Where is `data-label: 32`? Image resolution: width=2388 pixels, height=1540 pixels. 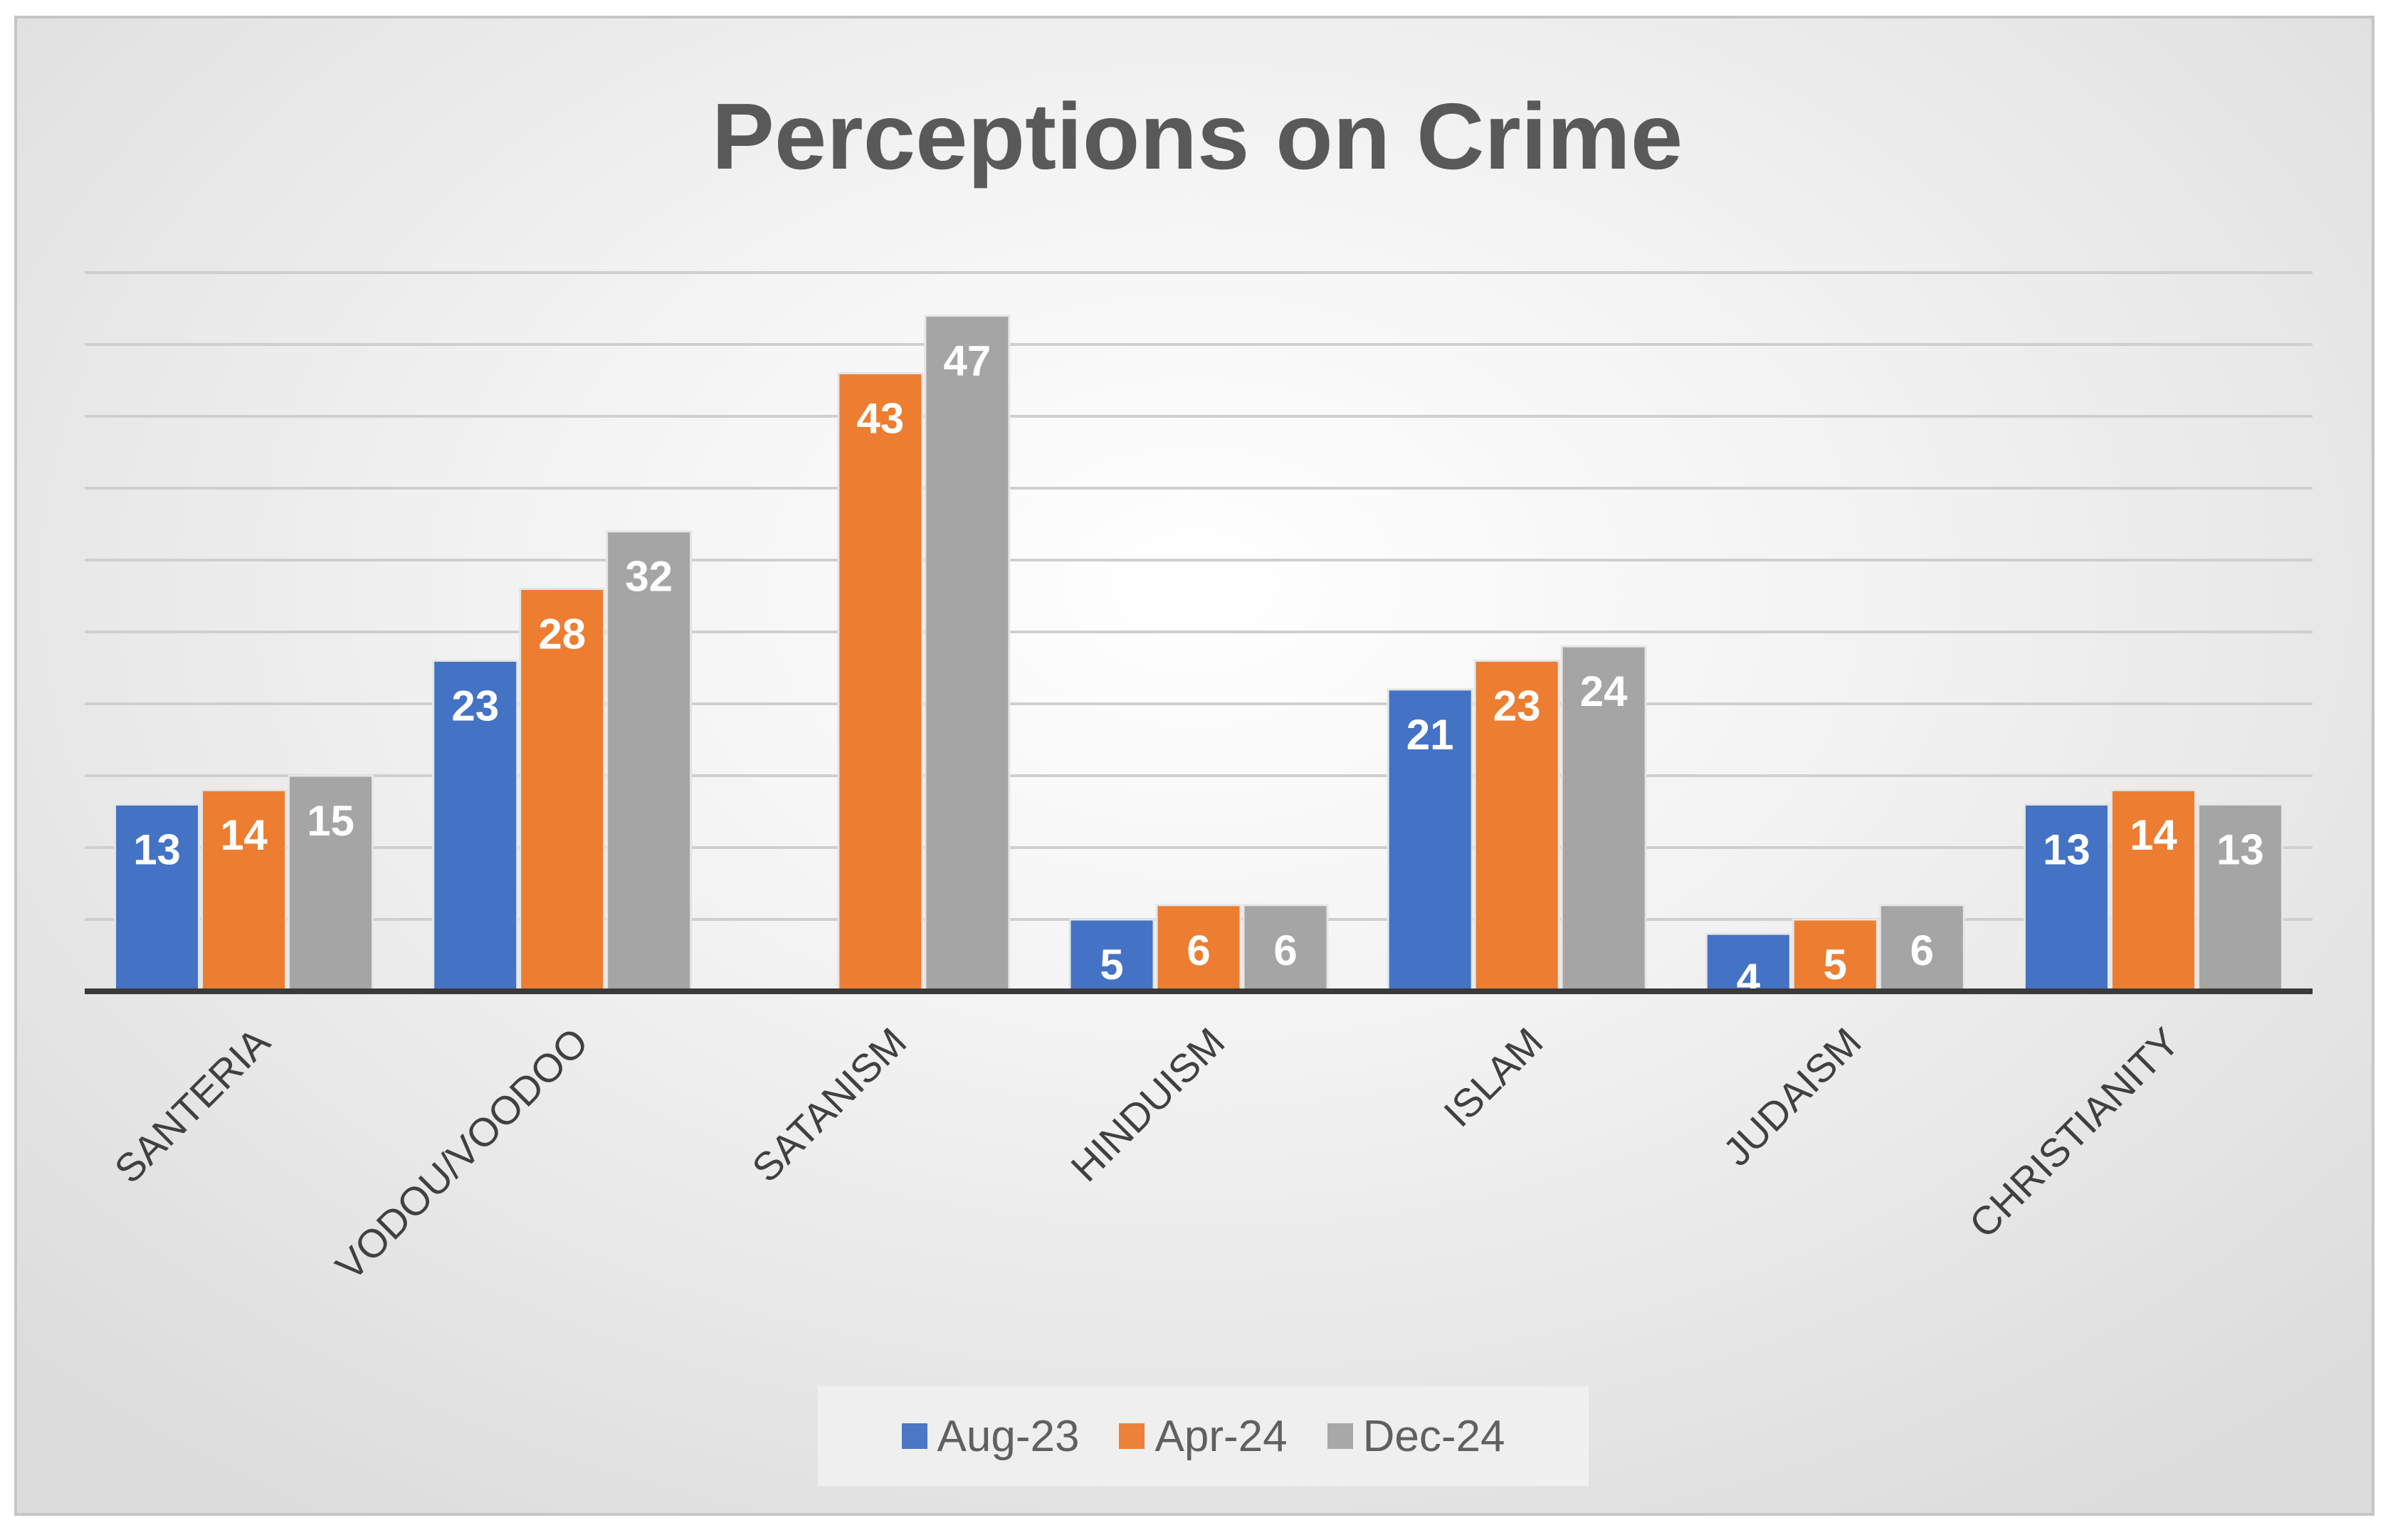
data-label: 32 is located at coordinates (649, 577).